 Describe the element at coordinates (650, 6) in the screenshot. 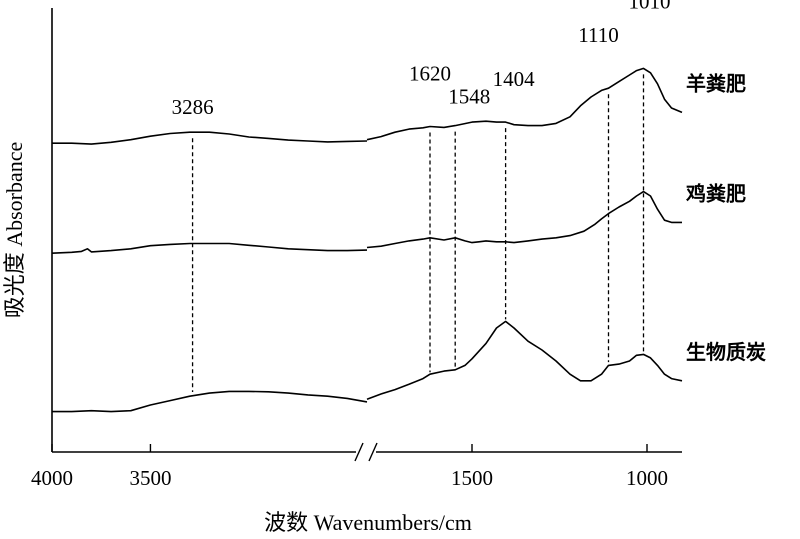

I see `peak-label-1010: 1010` at that location.